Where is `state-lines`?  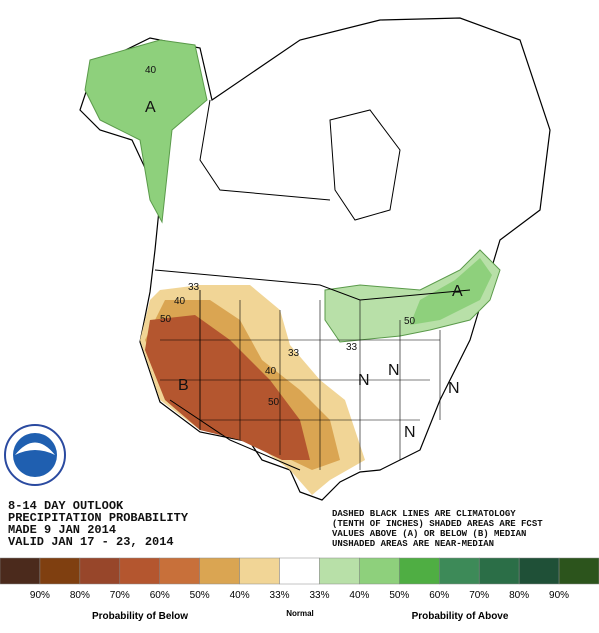 state-lines is located at coordinates (300, 380).